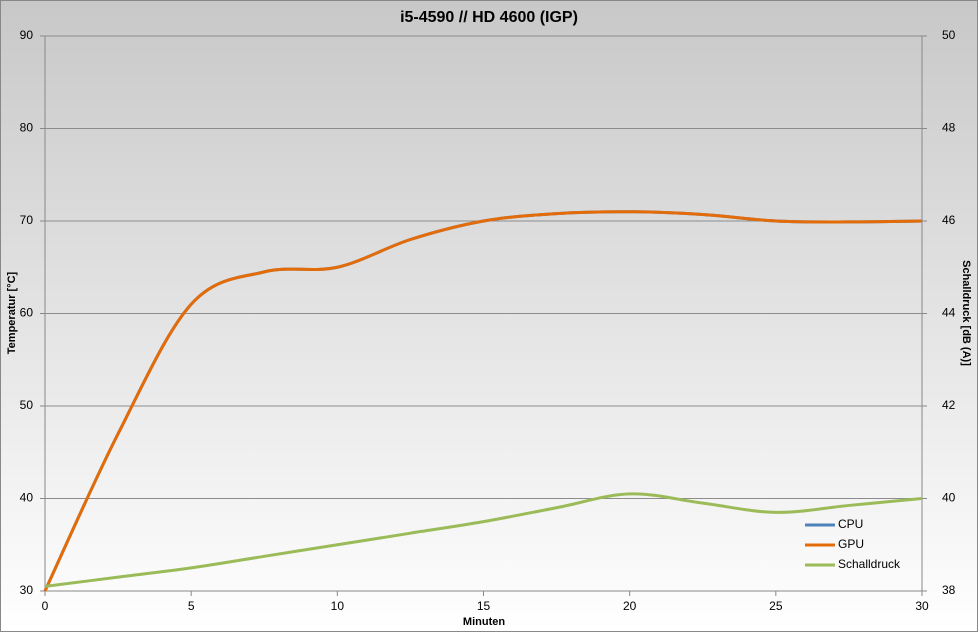  Describe the element at coordinates (12, 312) in the screenshot. I see `y-axis-title: Temperatur [°C]` at that location.